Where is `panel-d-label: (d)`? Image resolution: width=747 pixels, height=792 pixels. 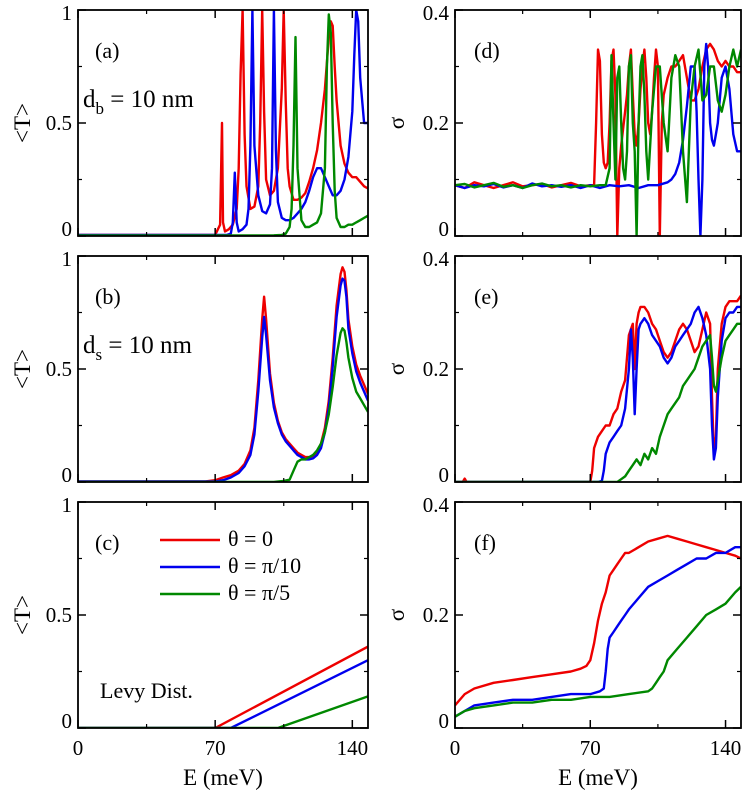 panel-d-label: (d) is located at coordinates (487, 50).